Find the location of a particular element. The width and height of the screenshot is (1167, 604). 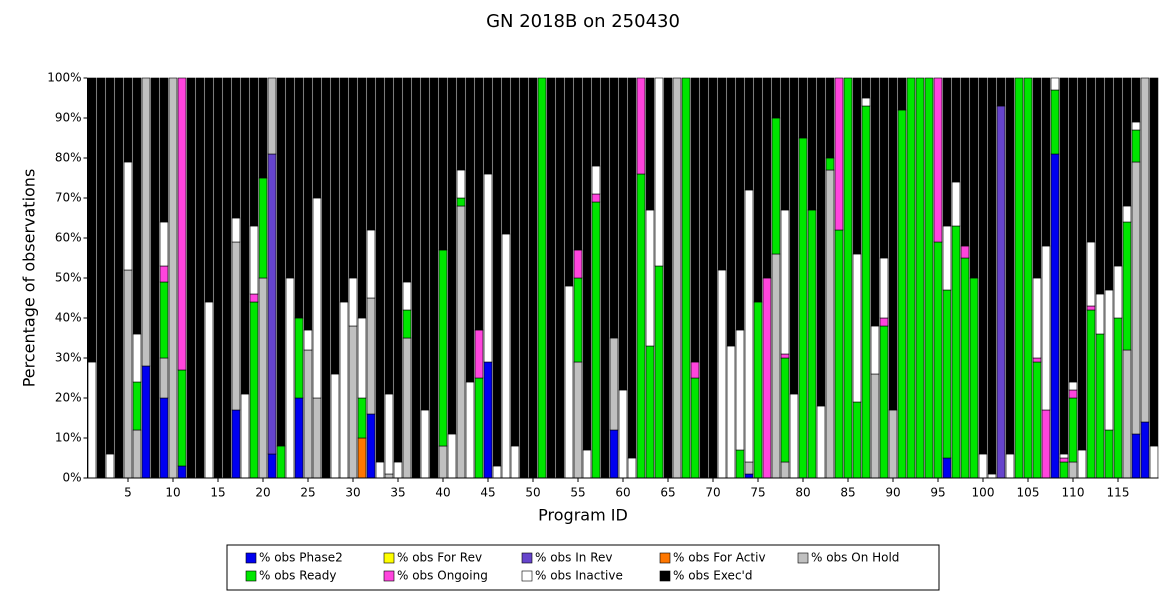

legend-label: % obs For Activ is located at coordinates (719, 558).